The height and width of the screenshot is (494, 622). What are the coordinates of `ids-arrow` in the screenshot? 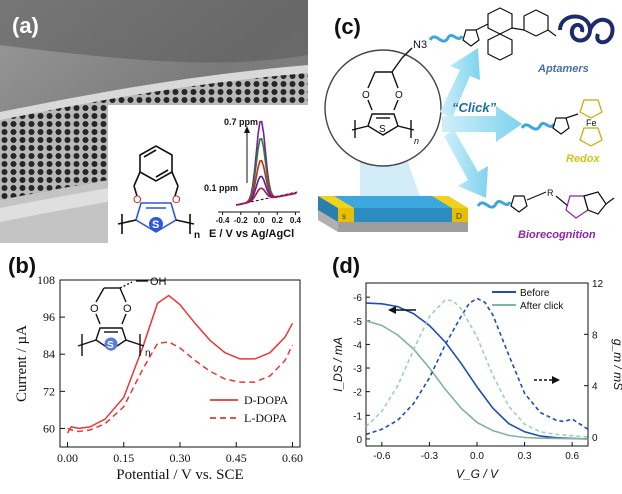 It's located at (402, 310).